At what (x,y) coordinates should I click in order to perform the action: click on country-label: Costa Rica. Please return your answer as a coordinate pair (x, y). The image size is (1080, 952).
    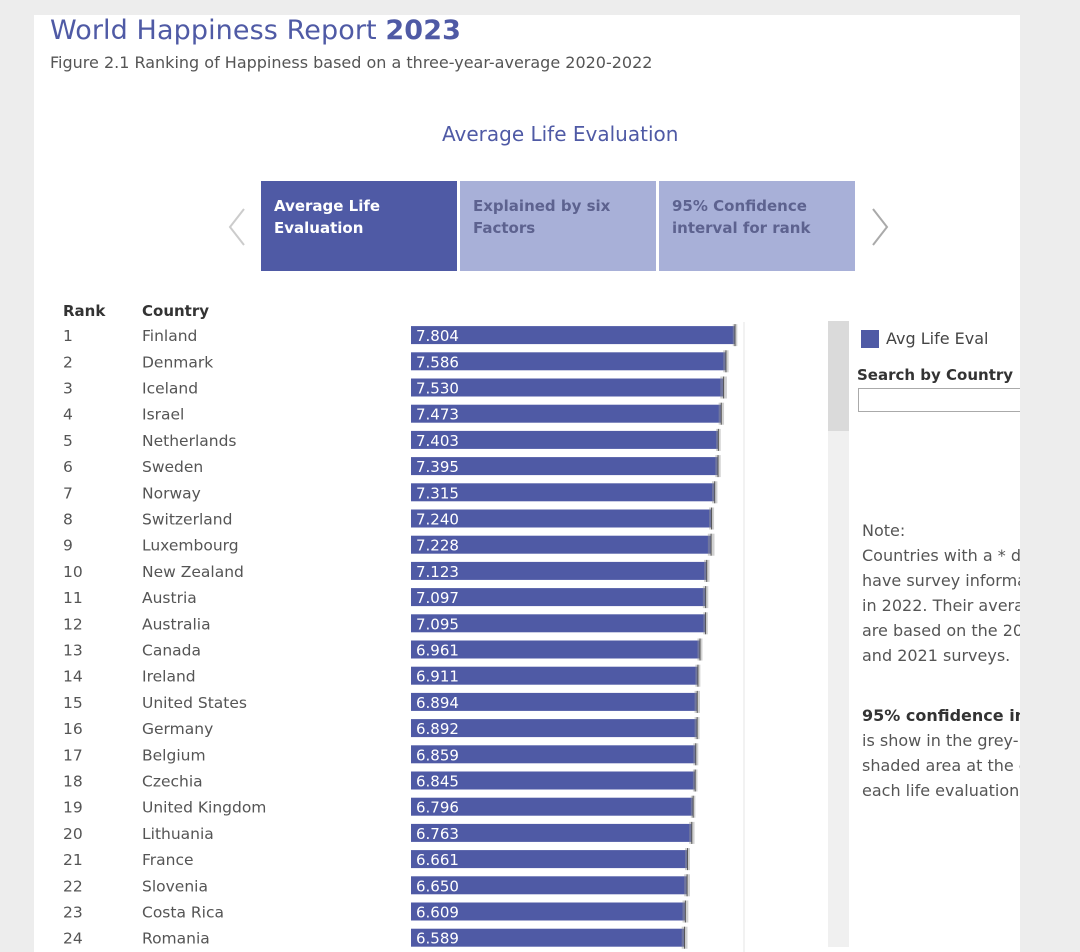
    Looking at the image, I should click on (183, 913).